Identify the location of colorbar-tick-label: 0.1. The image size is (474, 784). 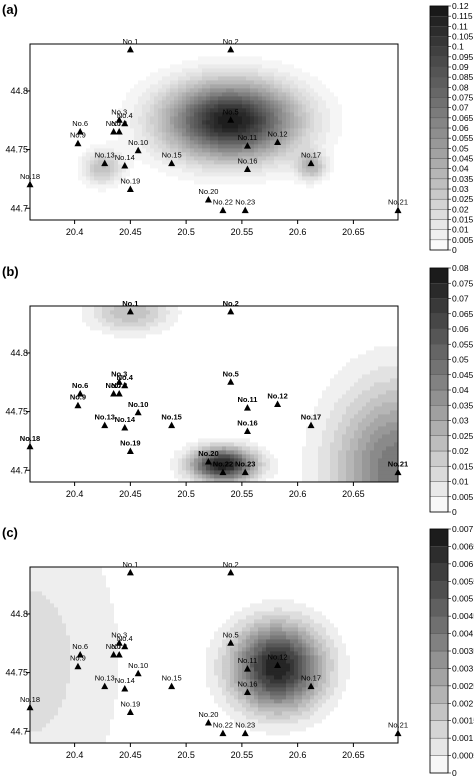
(458, 47).